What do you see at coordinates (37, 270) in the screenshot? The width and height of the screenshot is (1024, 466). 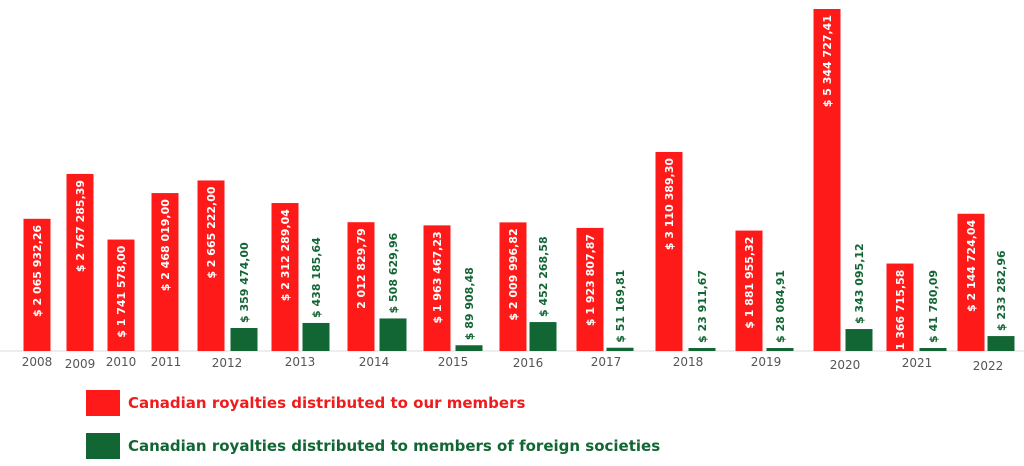 I see `data-label-members-2008: $ 2 065 932,26` at bounding box center [37, 270].